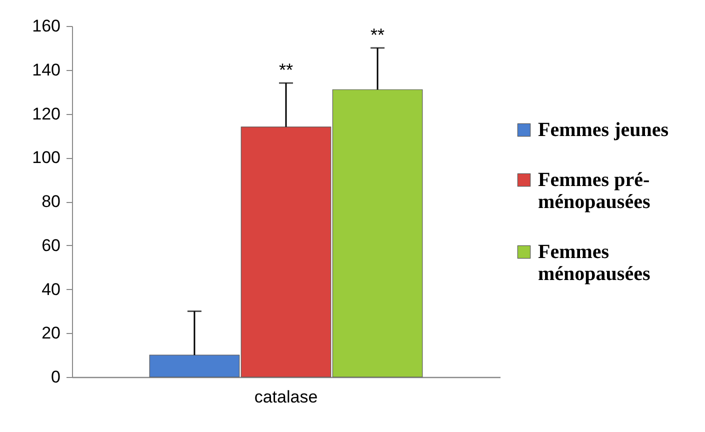 This screenshot has width=705, height=432. I want to click on y-tick-label: 40, so click(51, 289).